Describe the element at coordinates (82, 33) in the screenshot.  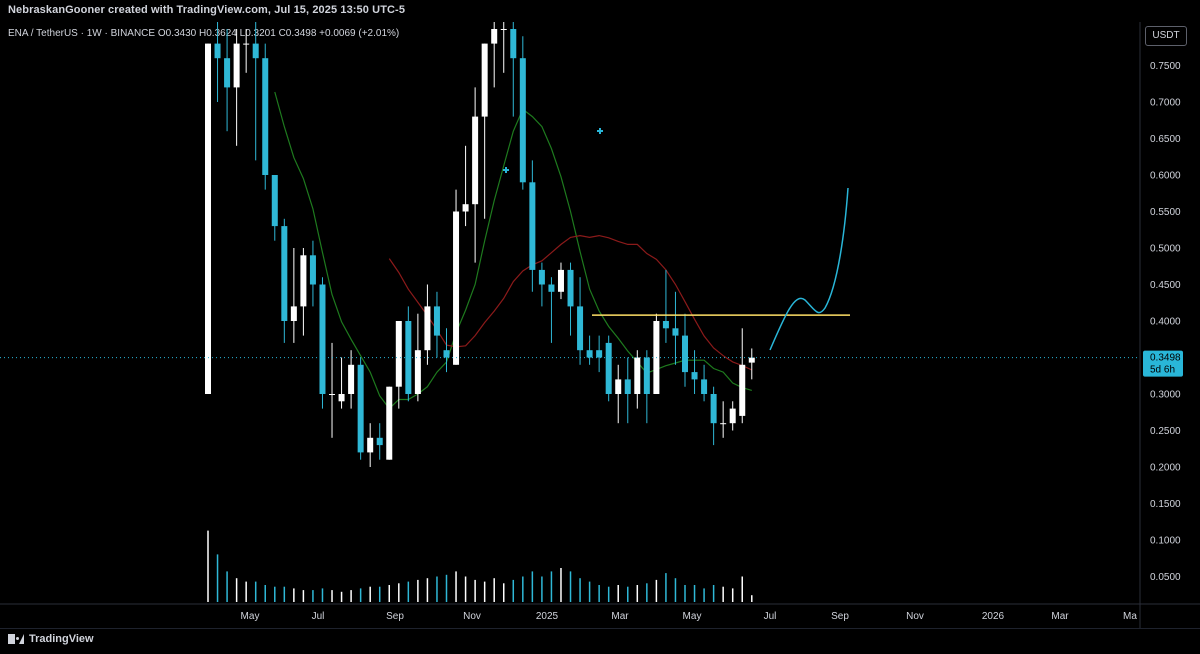
I see `symbol-name: ENA / TetherUS · 1W · BINANCE` at that location.